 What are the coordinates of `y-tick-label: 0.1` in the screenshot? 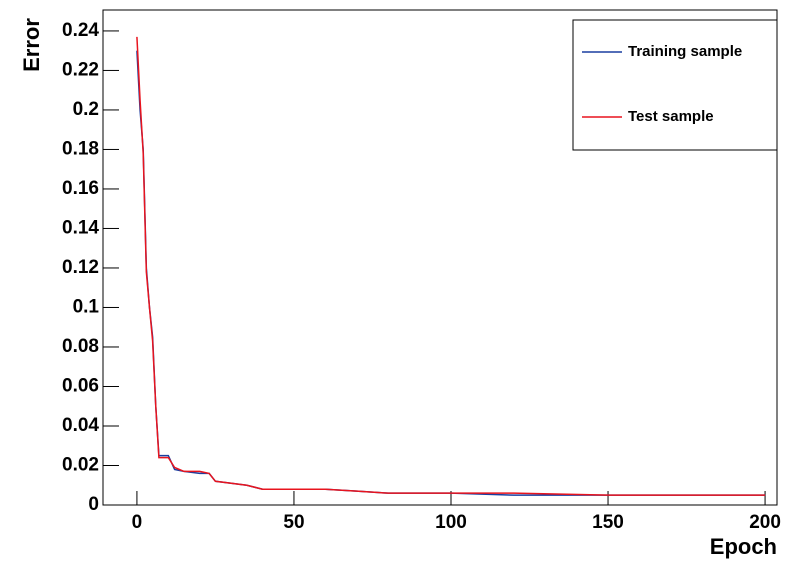 It's located at (86, 306).